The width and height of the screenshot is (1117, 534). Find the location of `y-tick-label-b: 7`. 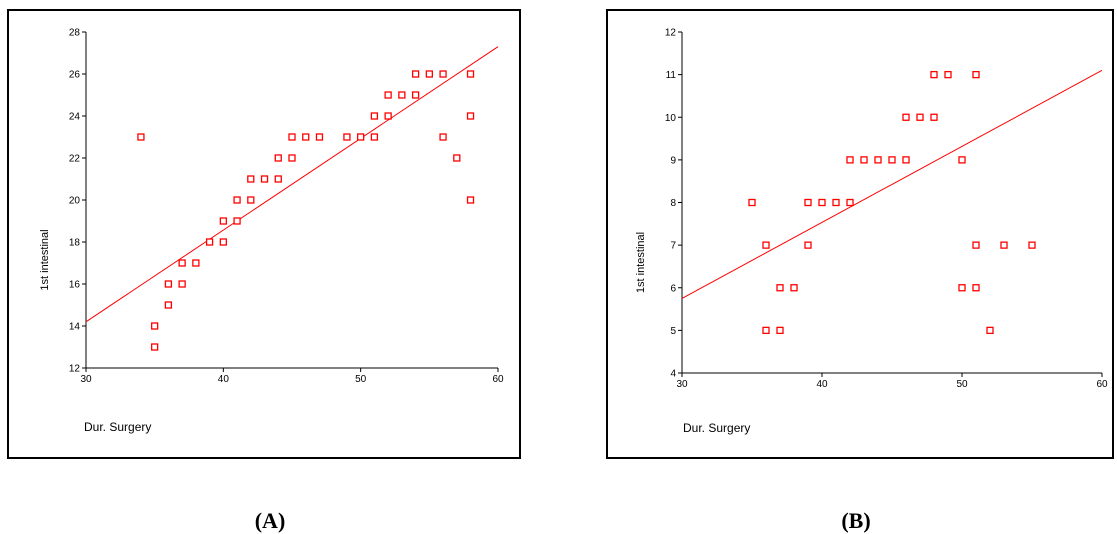

y-tick-label-b: 7 is located at coordinates (673, 246).